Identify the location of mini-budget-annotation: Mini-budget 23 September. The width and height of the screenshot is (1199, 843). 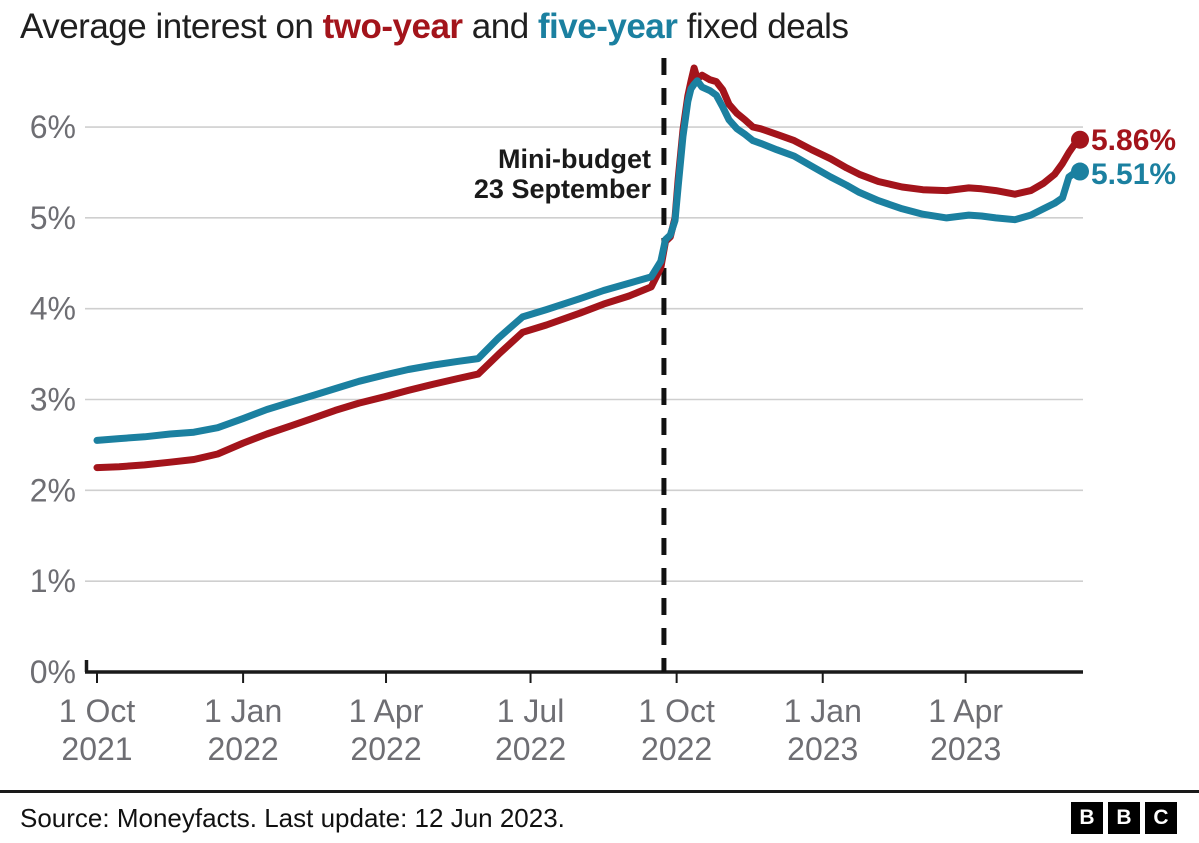
(563, 174).